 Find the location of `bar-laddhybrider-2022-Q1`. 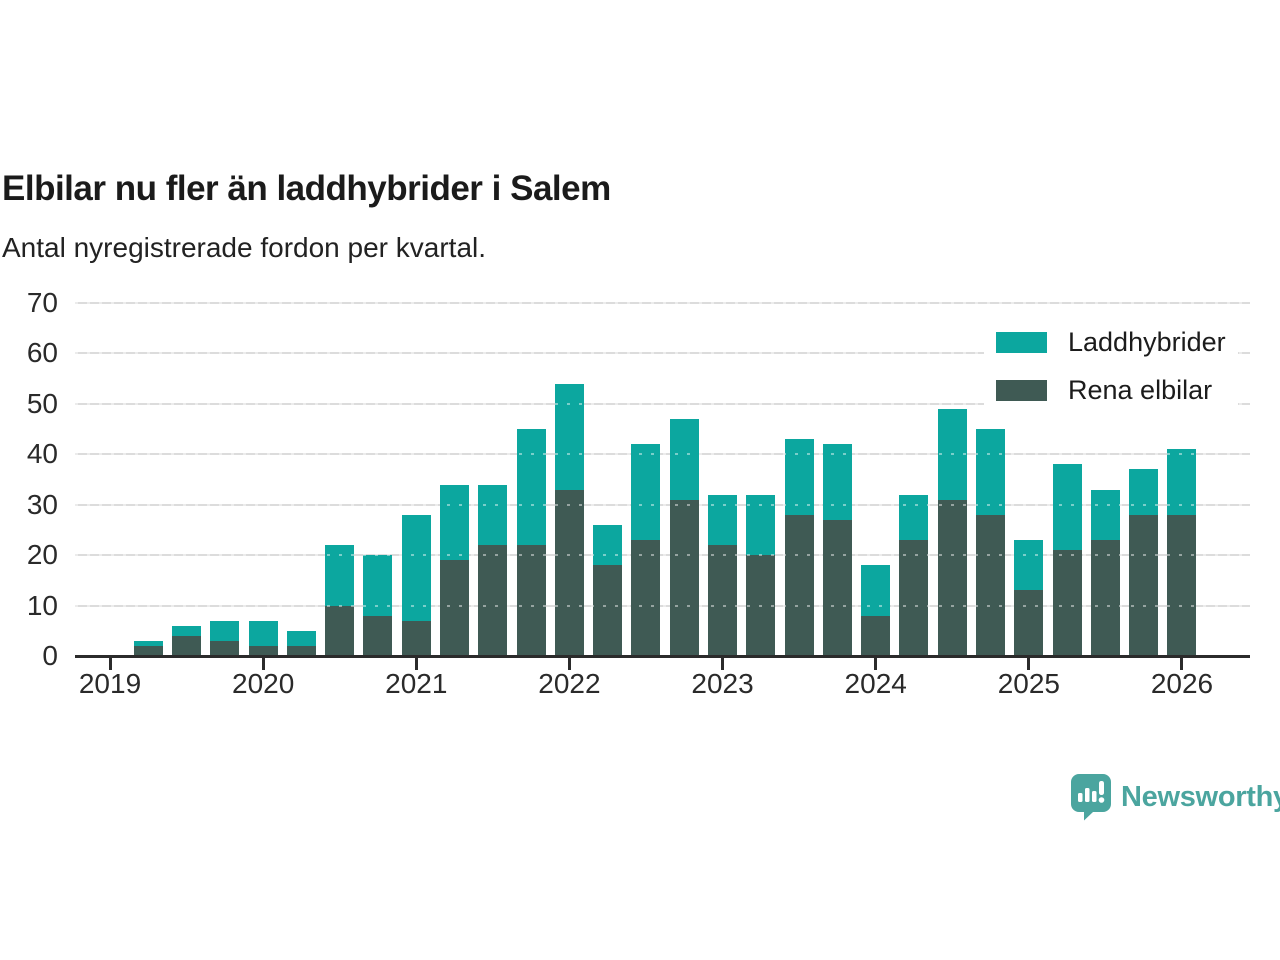

bar-laddhybrider-2022-Q1 is located at coordinates (569, 436).